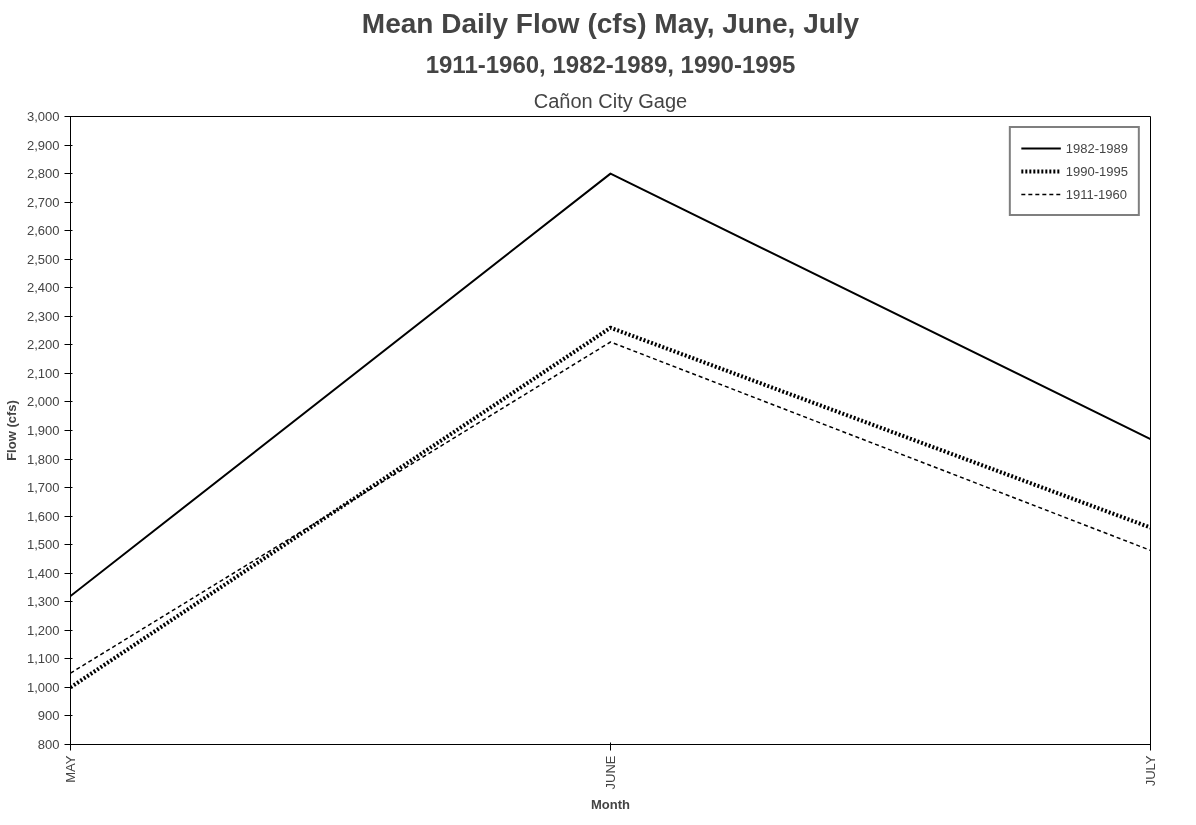 This screenshot has width=1196, height=825. Describe the element at coordinates (43, 430) in the screenshot. I see `y-tick-label: 1,900` at that location.